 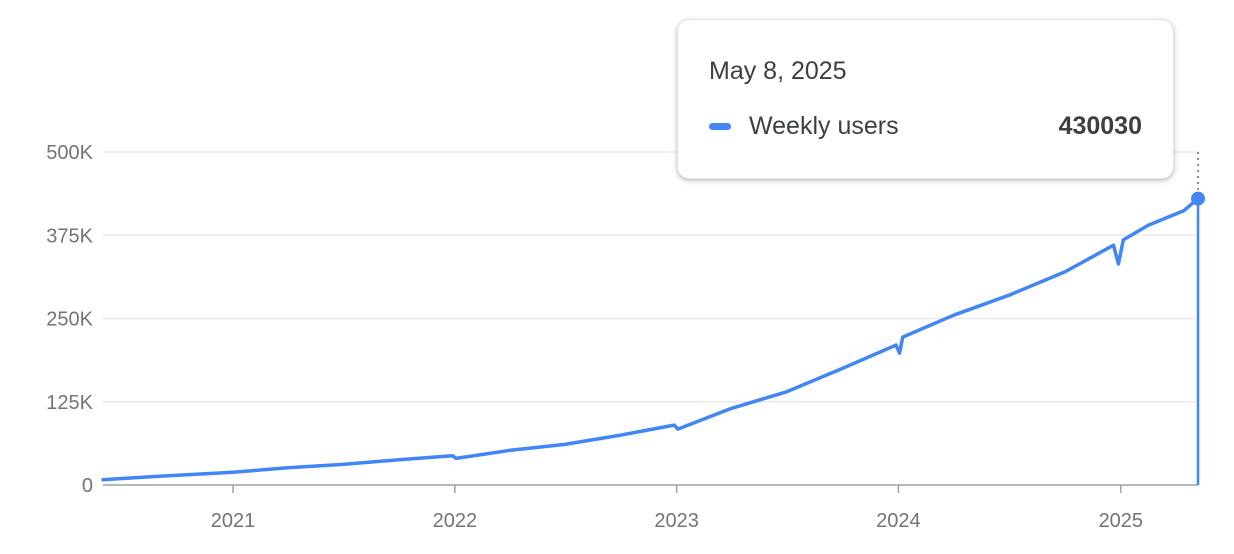 What do you see at coordinates (1198, 198) in the screenshot?
I see `highlight-point` at bounding box center [1198, 198].